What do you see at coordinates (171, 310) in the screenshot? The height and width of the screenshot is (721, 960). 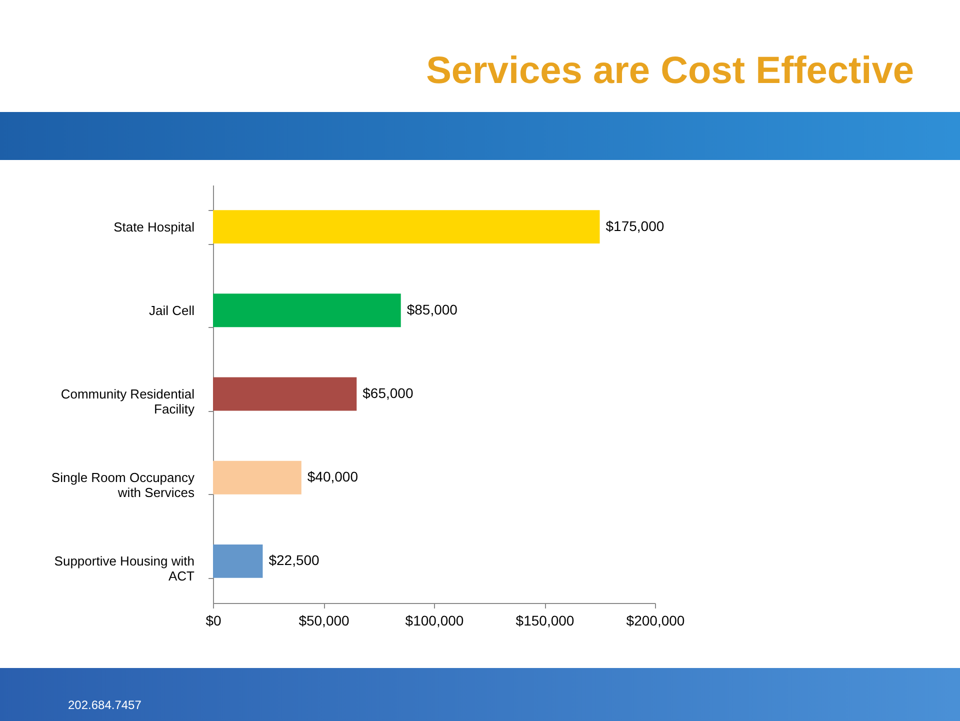 I see `y-tick-label: Jail Cell` at bounding box center [171, 310].